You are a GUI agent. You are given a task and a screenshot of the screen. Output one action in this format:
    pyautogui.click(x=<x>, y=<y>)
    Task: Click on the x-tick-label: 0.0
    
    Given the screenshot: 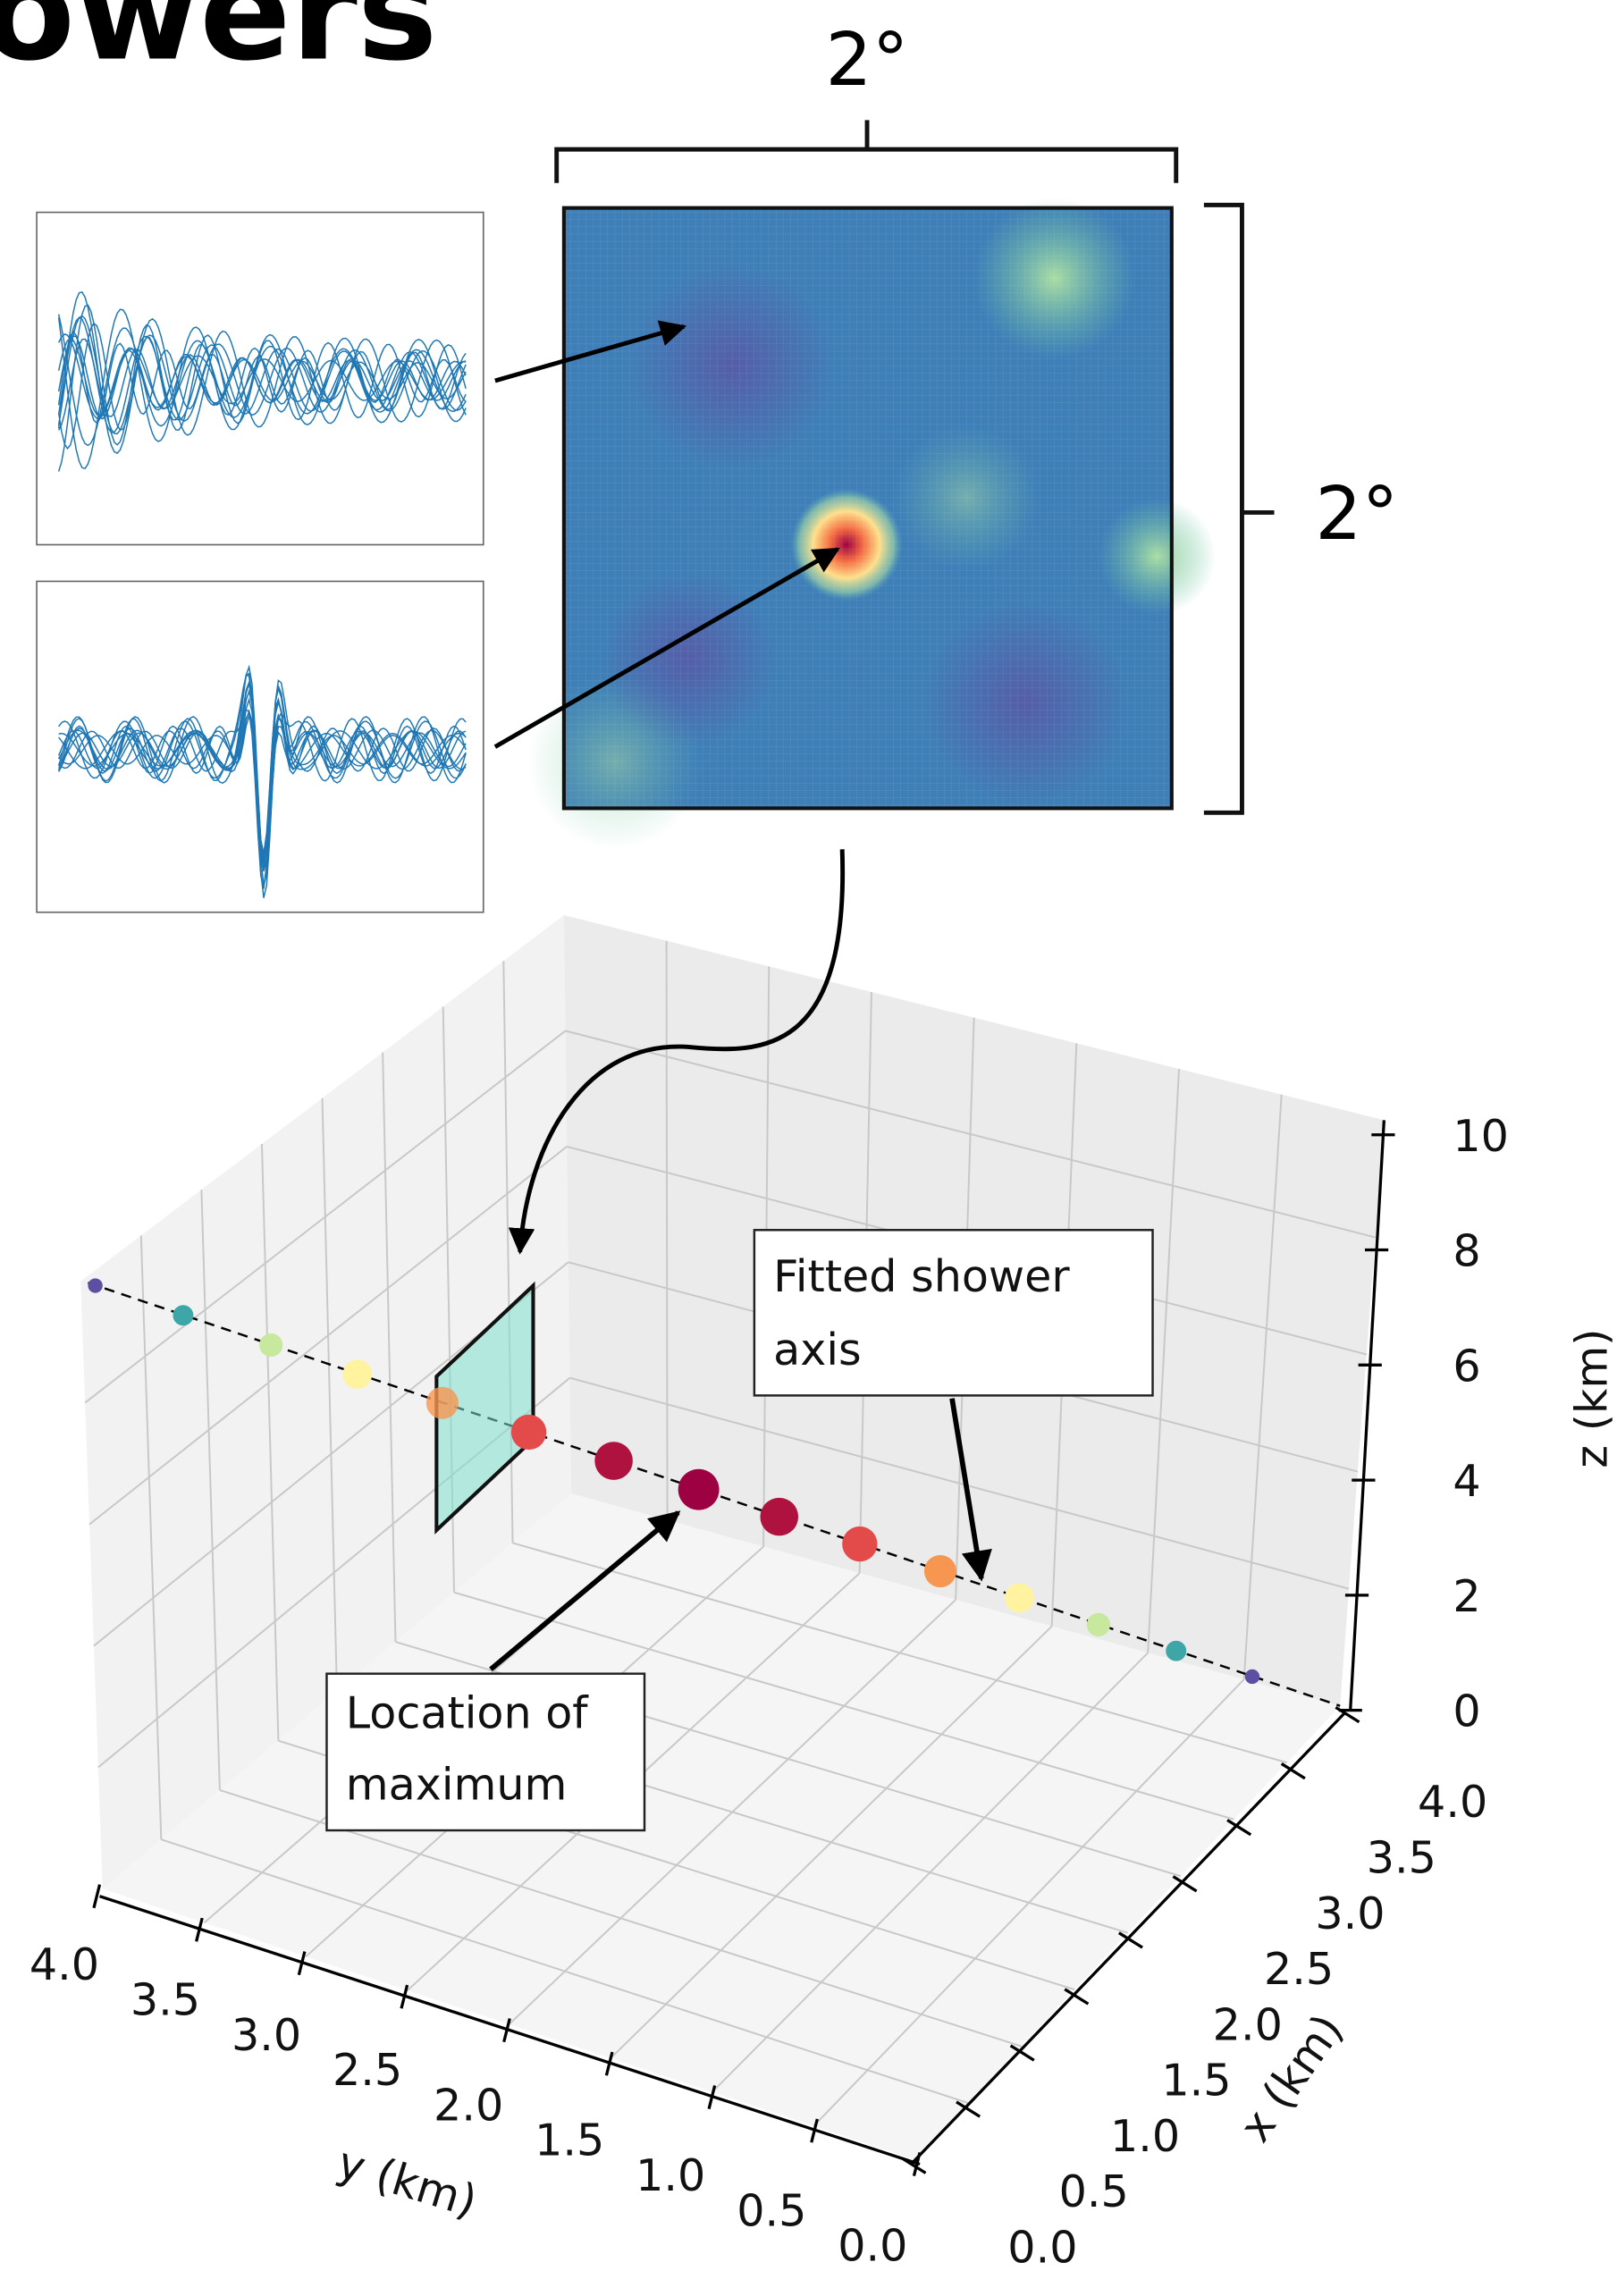 What is the action you would take?
    pyautogui.click(x=1042, y=2247)
    